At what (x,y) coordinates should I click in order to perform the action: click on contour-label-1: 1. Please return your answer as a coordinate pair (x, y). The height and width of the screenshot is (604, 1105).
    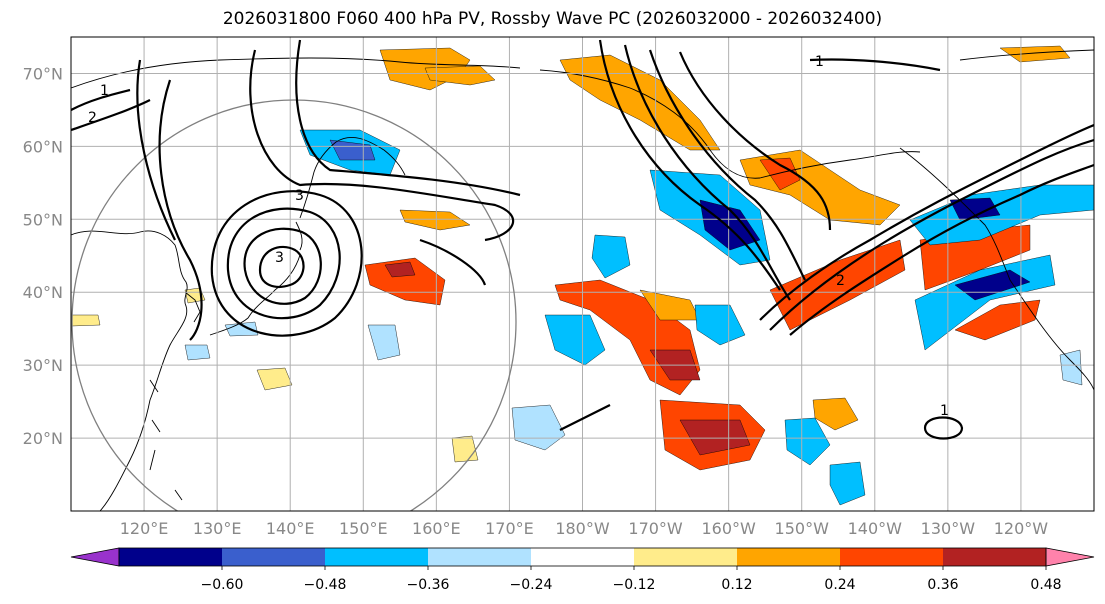
    Looking at the image, I should click on (104, 91).